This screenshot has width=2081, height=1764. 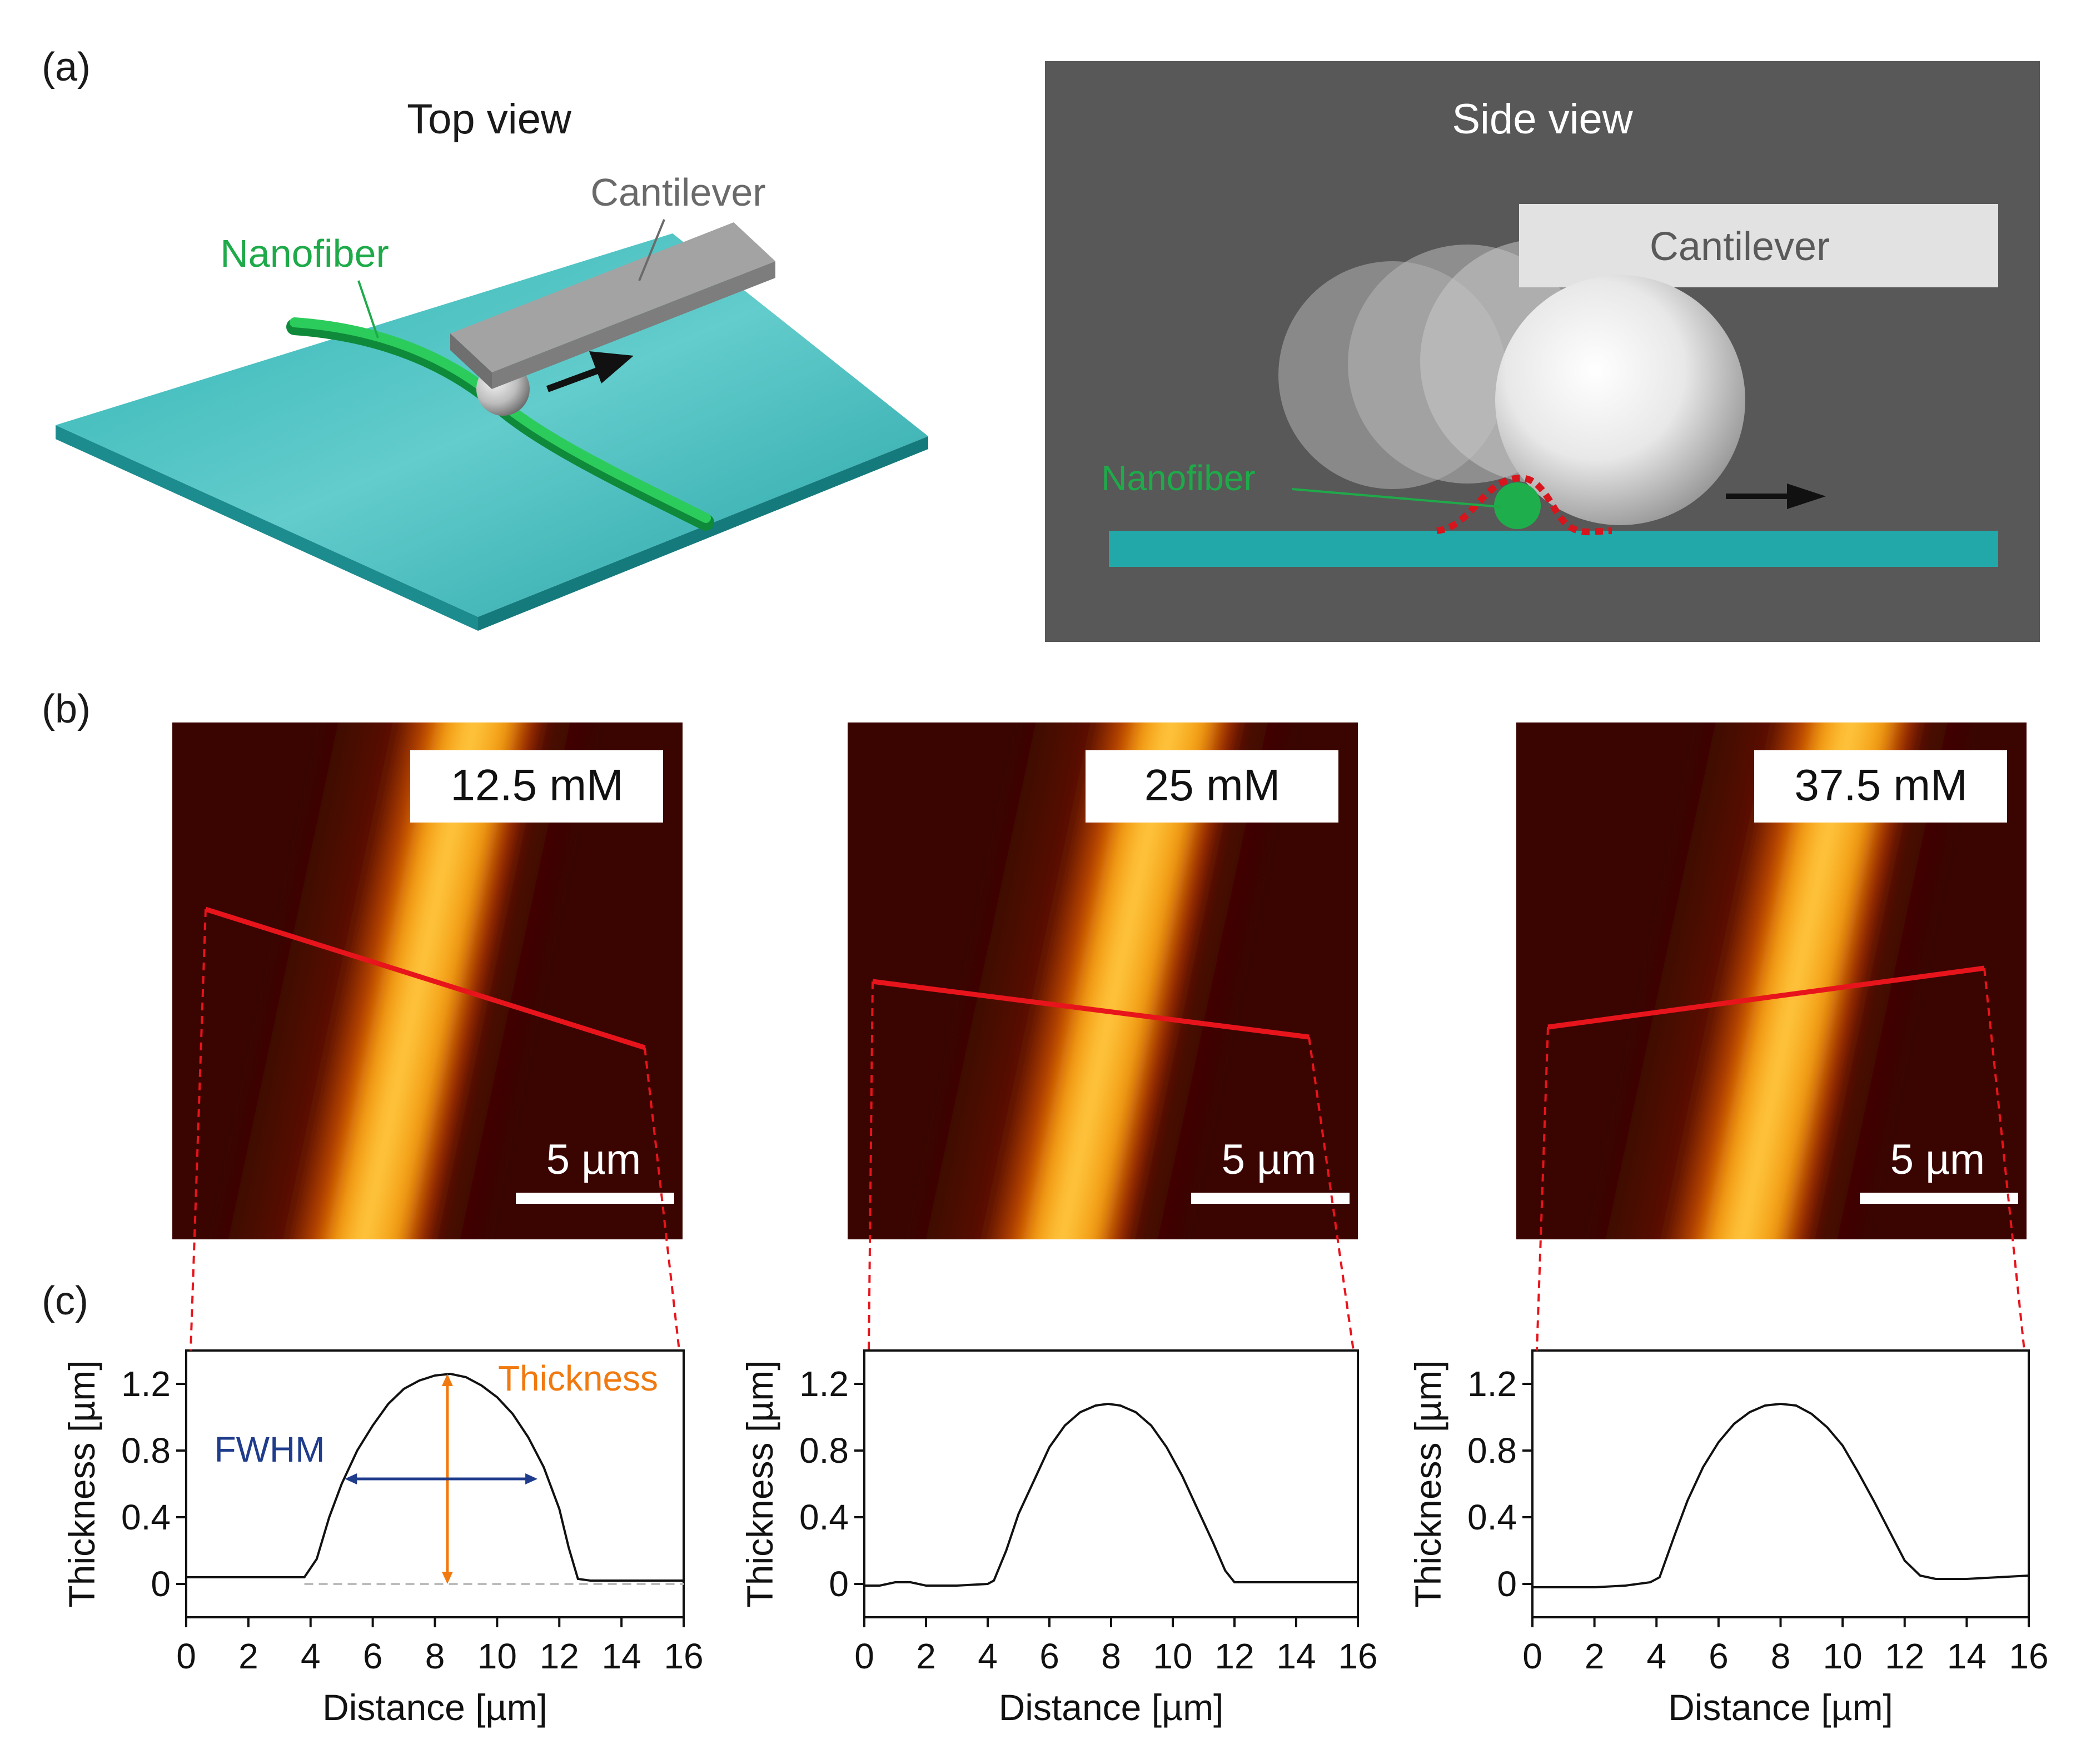 What do you see at coordinates (1517, 505) in the screenshot?
I see `side-nanofiber` at bounding box center [1517, 505].